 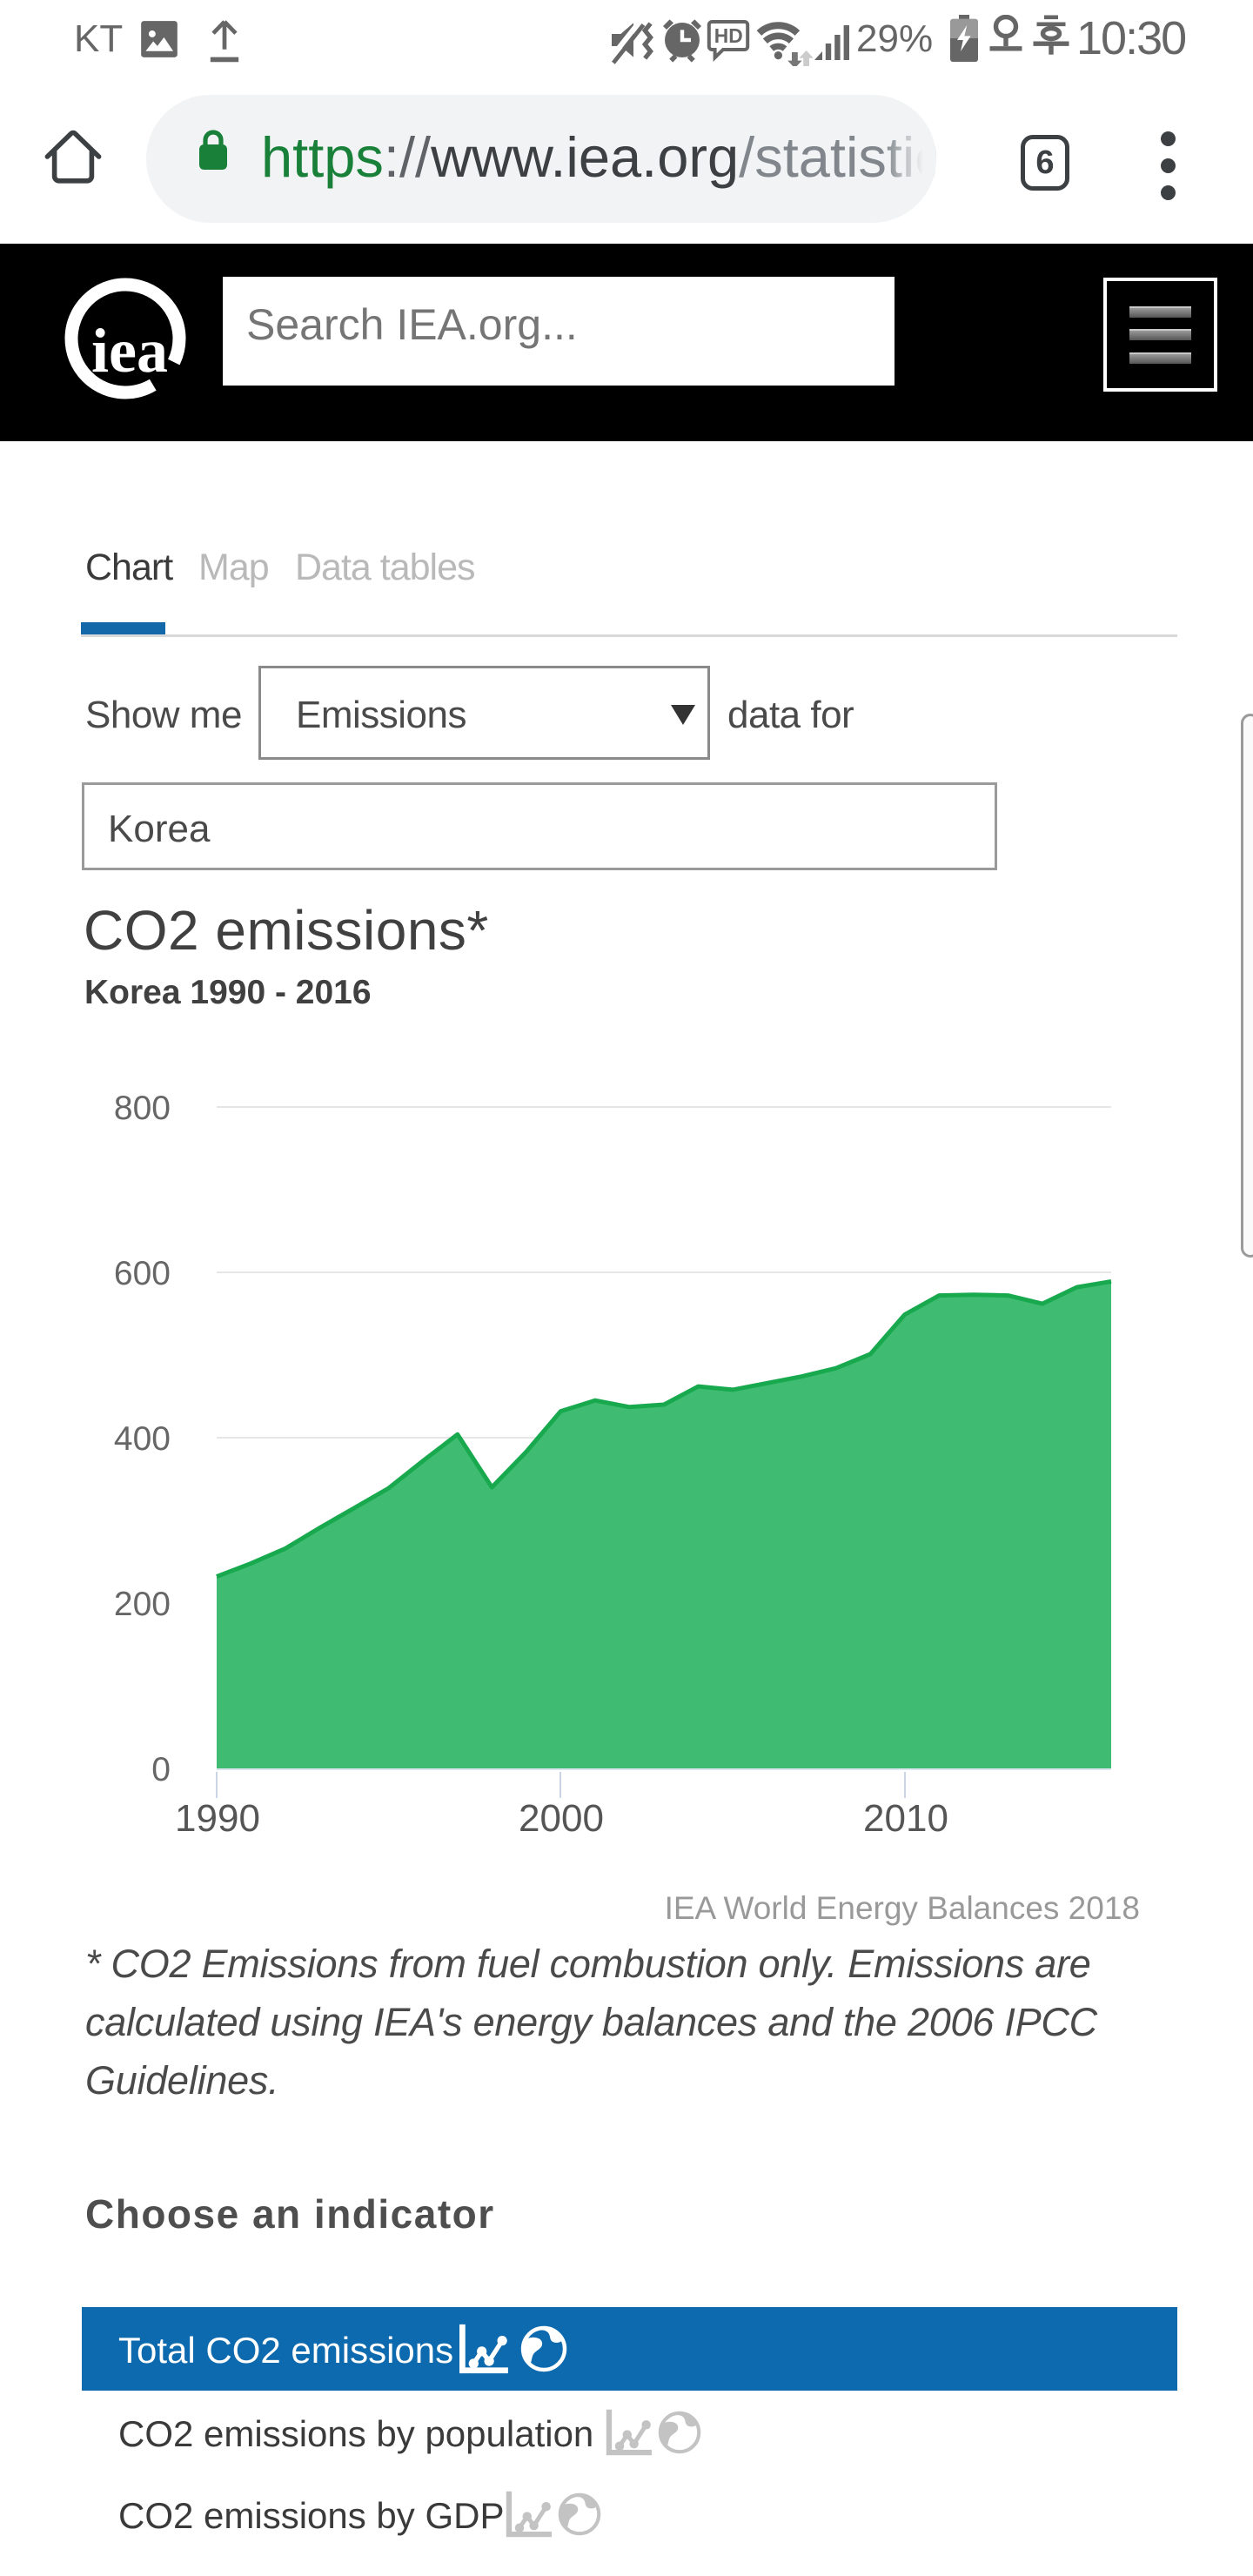 What do you see at coordinates (129, 351) in the screenshot?
I see `svg-text: iea` at bounding box center [129, 351].